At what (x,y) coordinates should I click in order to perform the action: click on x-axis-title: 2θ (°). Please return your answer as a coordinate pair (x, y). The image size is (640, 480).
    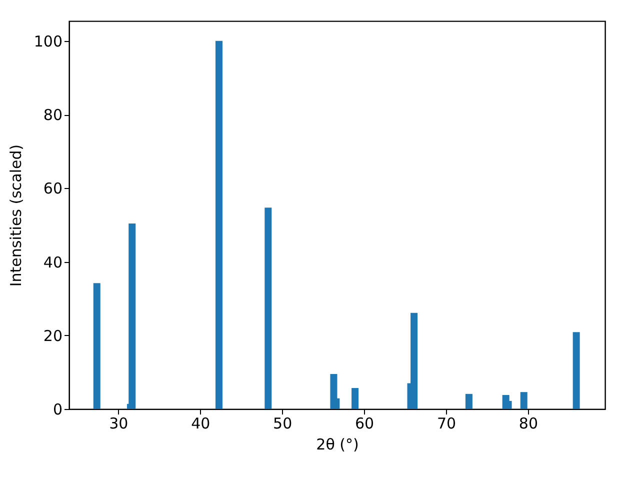
    Looking at the image, I should click on (337, 445).